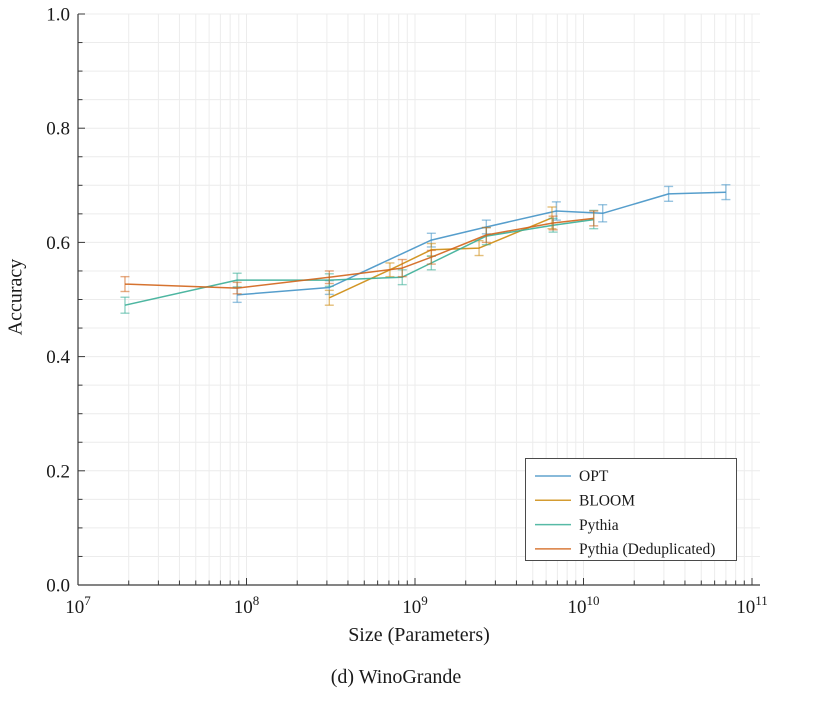 Image resolution: width=840 pixels, height=709 pixels. I want to click on legend: OPT BLOOM Pythia Pythia (Deduplicated), so click(631, 509).